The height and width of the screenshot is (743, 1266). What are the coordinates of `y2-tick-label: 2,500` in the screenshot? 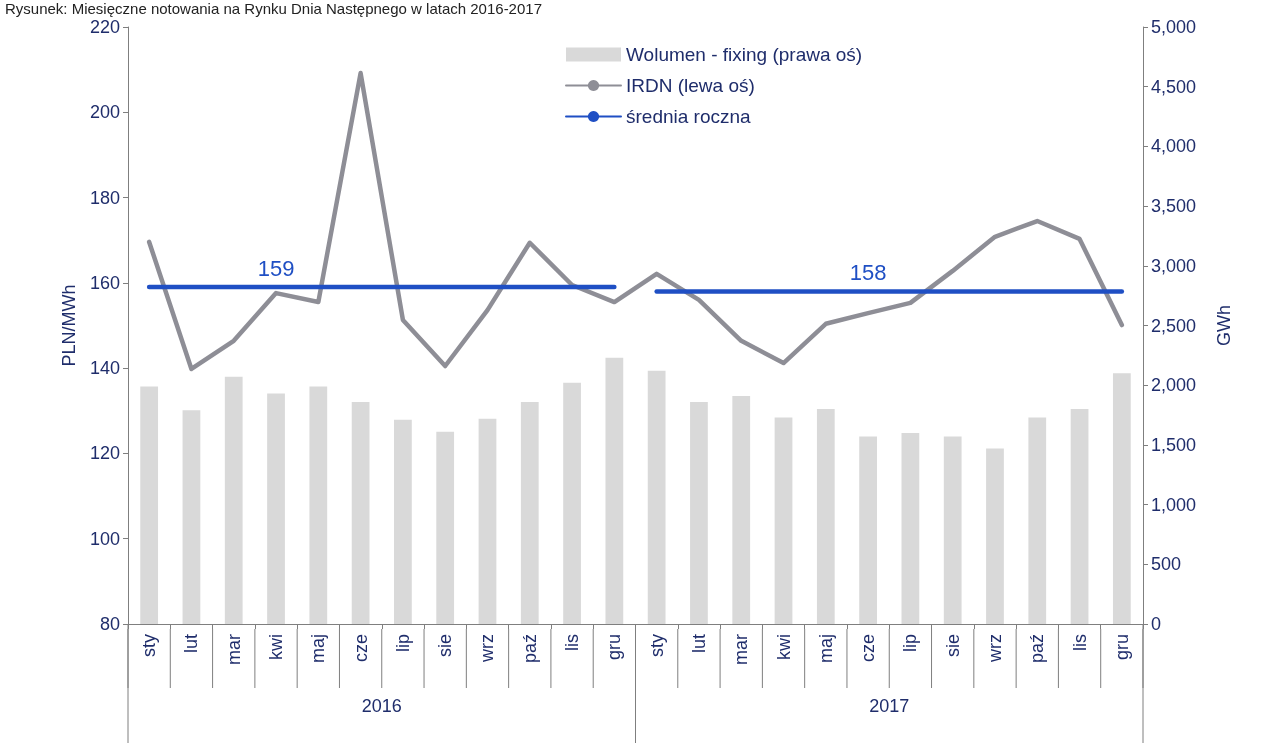 It's located at (1174, 325).